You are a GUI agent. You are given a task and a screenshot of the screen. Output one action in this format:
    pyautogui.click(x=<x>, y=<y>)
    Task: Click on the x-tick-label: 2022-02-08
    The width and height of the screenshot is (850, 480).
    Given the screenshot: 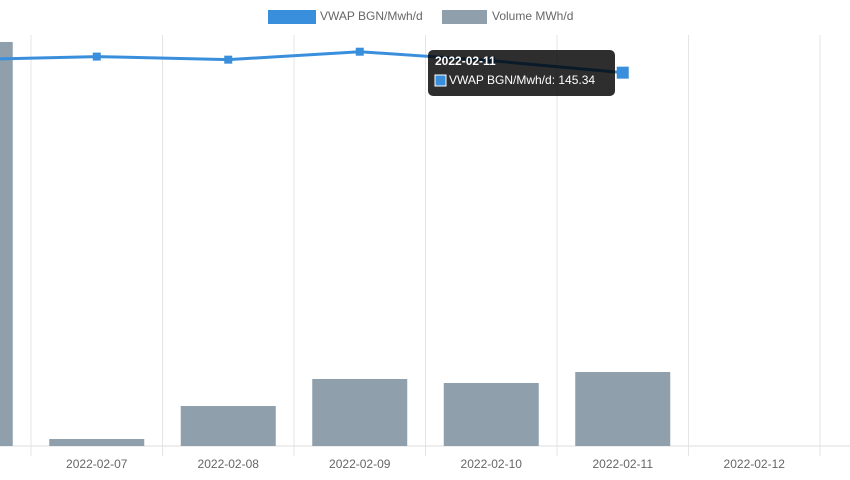 What is the action you would take?
    pyautogui.click(x=229, y=464)
    